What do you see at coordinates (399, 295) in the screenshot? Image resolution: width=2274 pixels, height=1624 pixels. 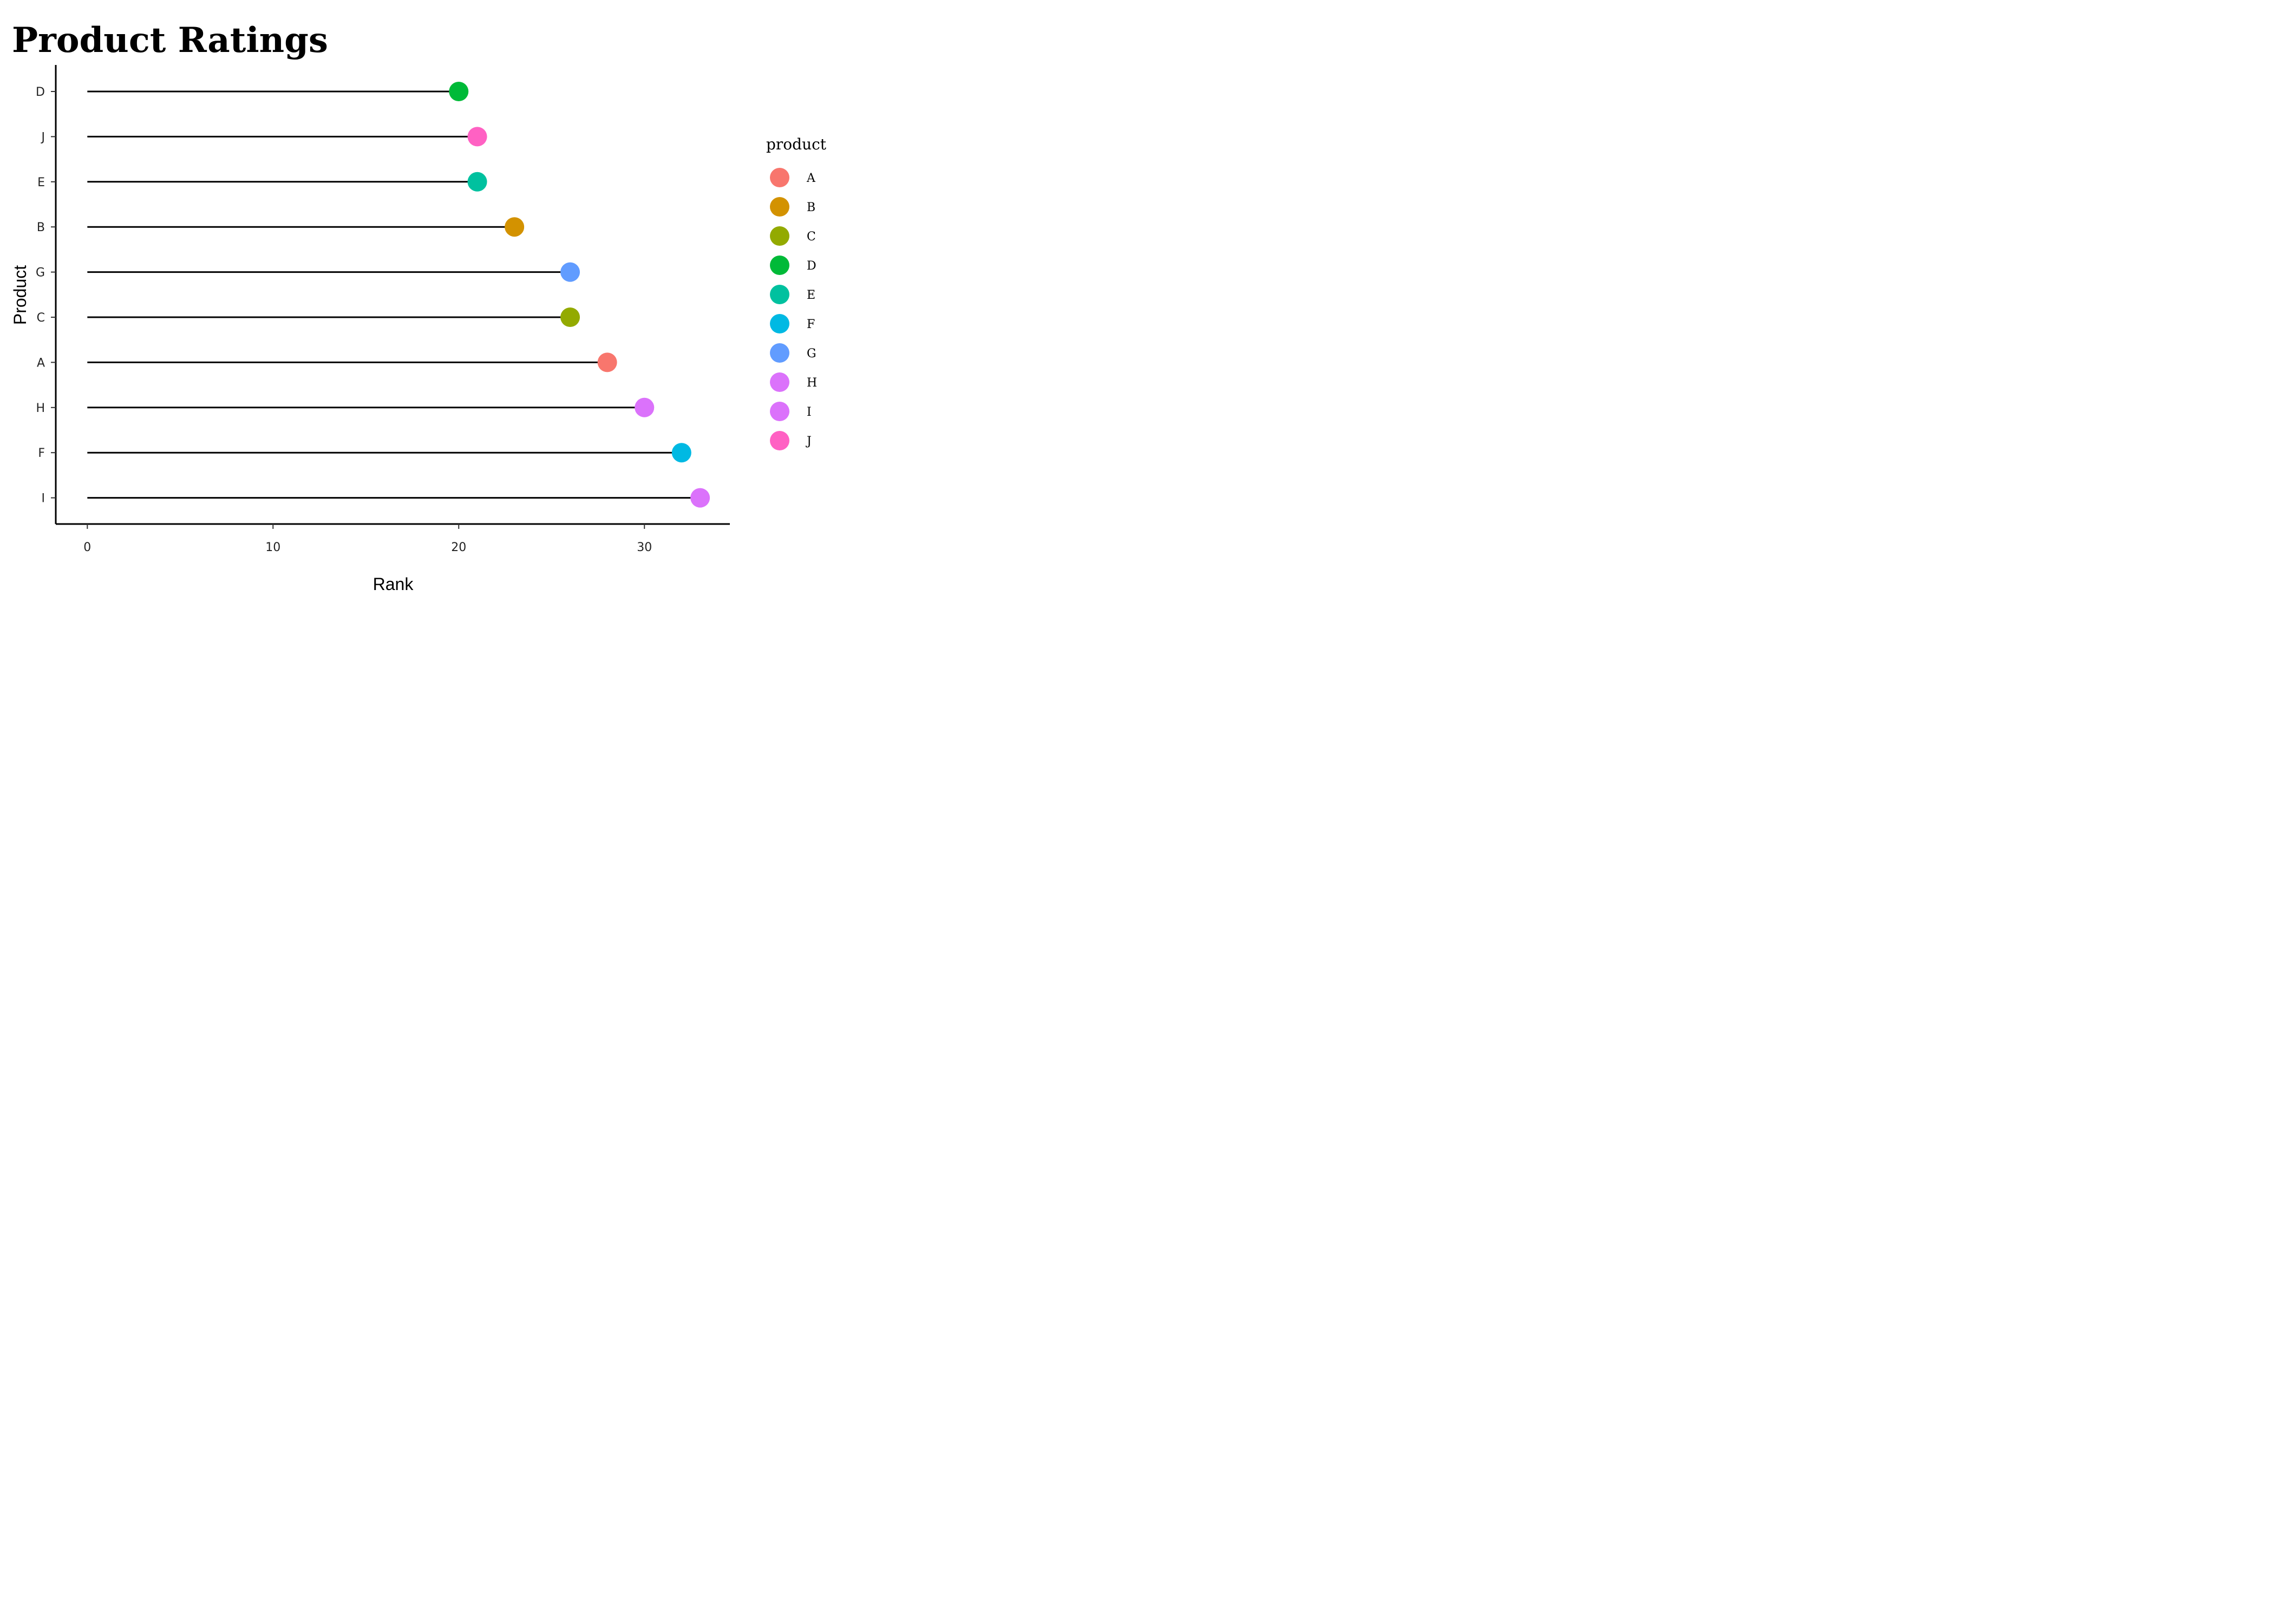 I see `plot-area` at bounding box center [399, 295].